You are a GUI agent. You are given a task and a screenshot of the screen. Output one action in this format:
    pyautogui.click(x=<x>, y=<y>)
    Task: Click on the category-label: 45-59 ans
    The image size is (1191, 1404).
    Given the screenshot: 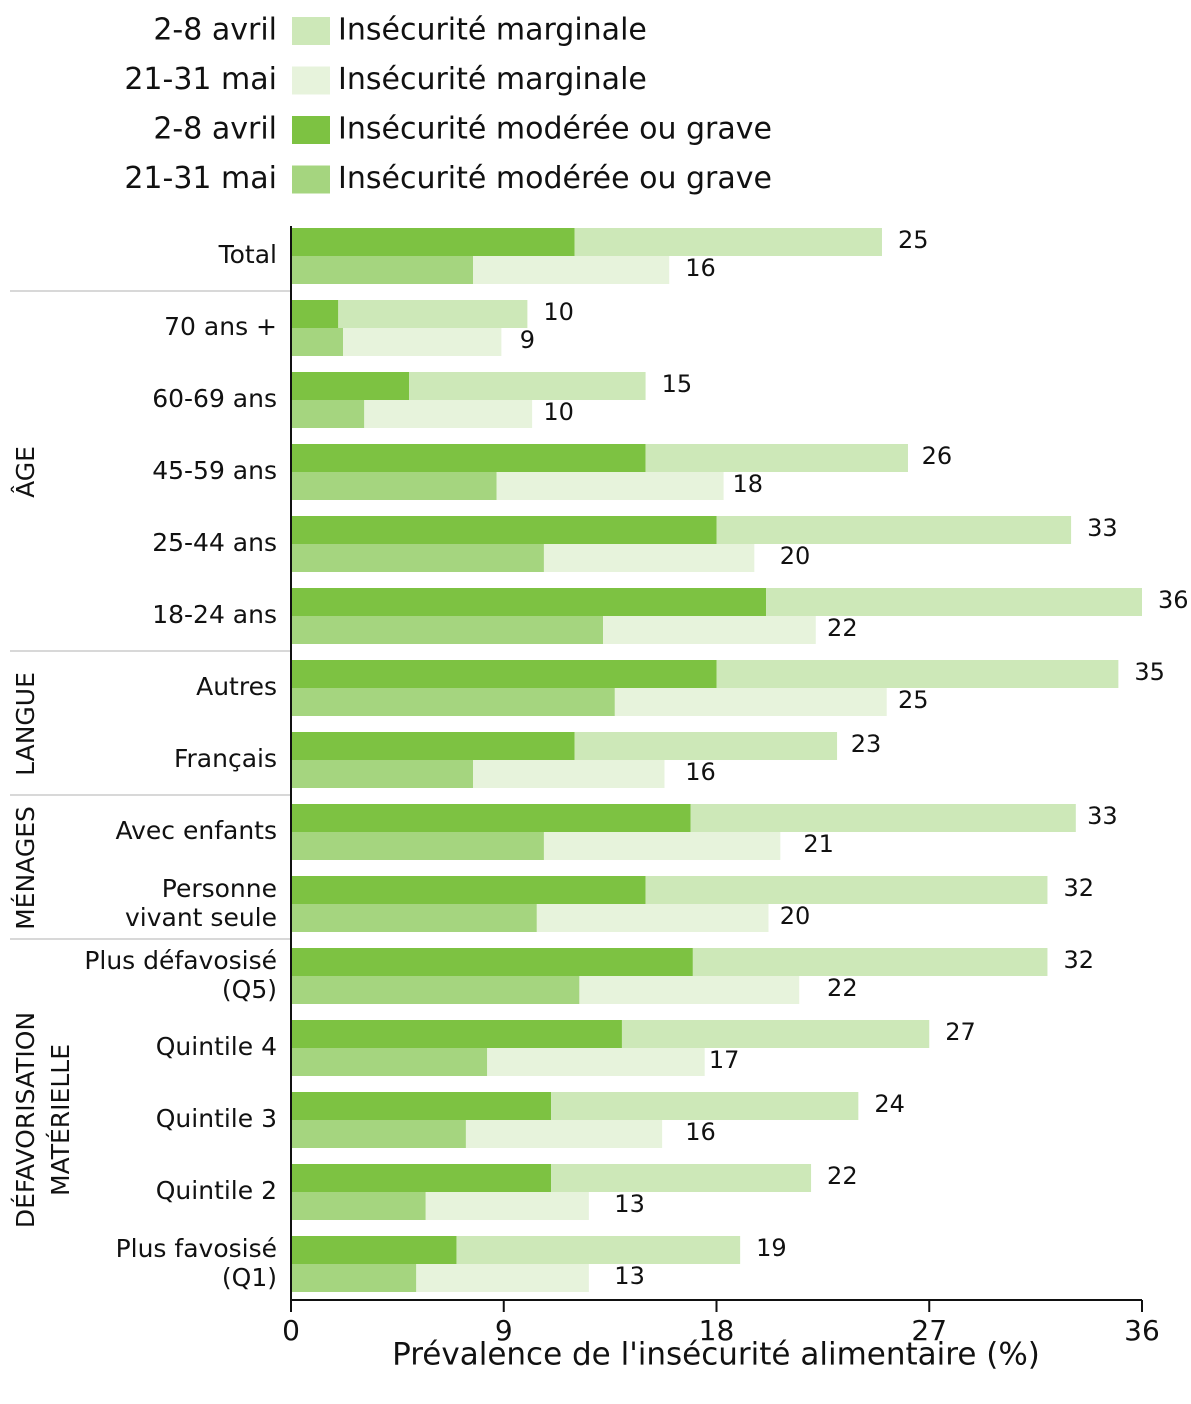 What is the action you would take?
    pyautogui.click(x=214, y=470)
    